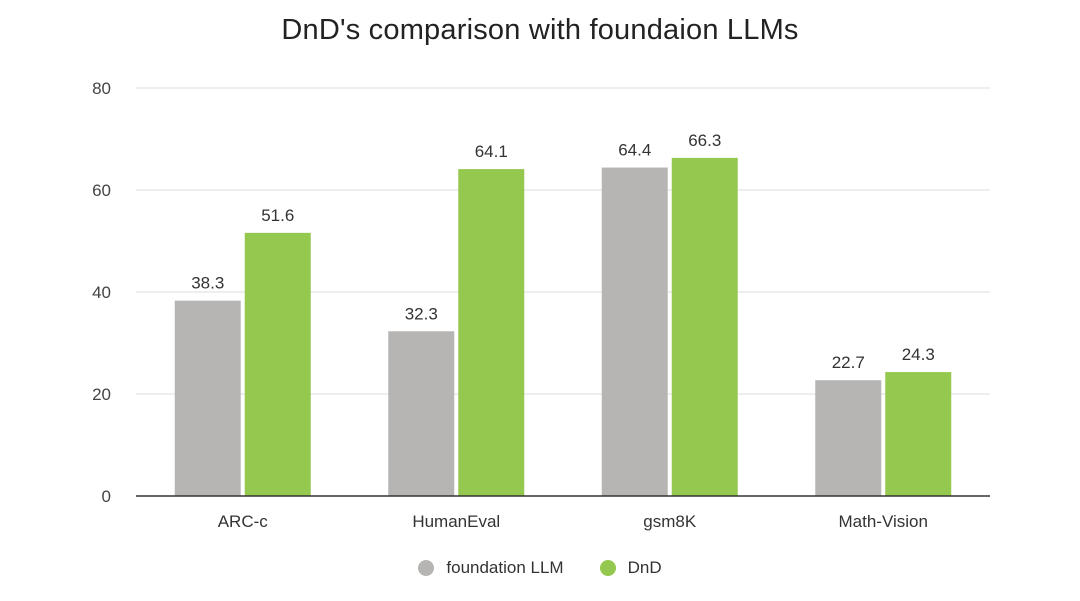 This screenshot has width=1080, height=601. I want to click on legend-label: DnD, so click(644, 567).